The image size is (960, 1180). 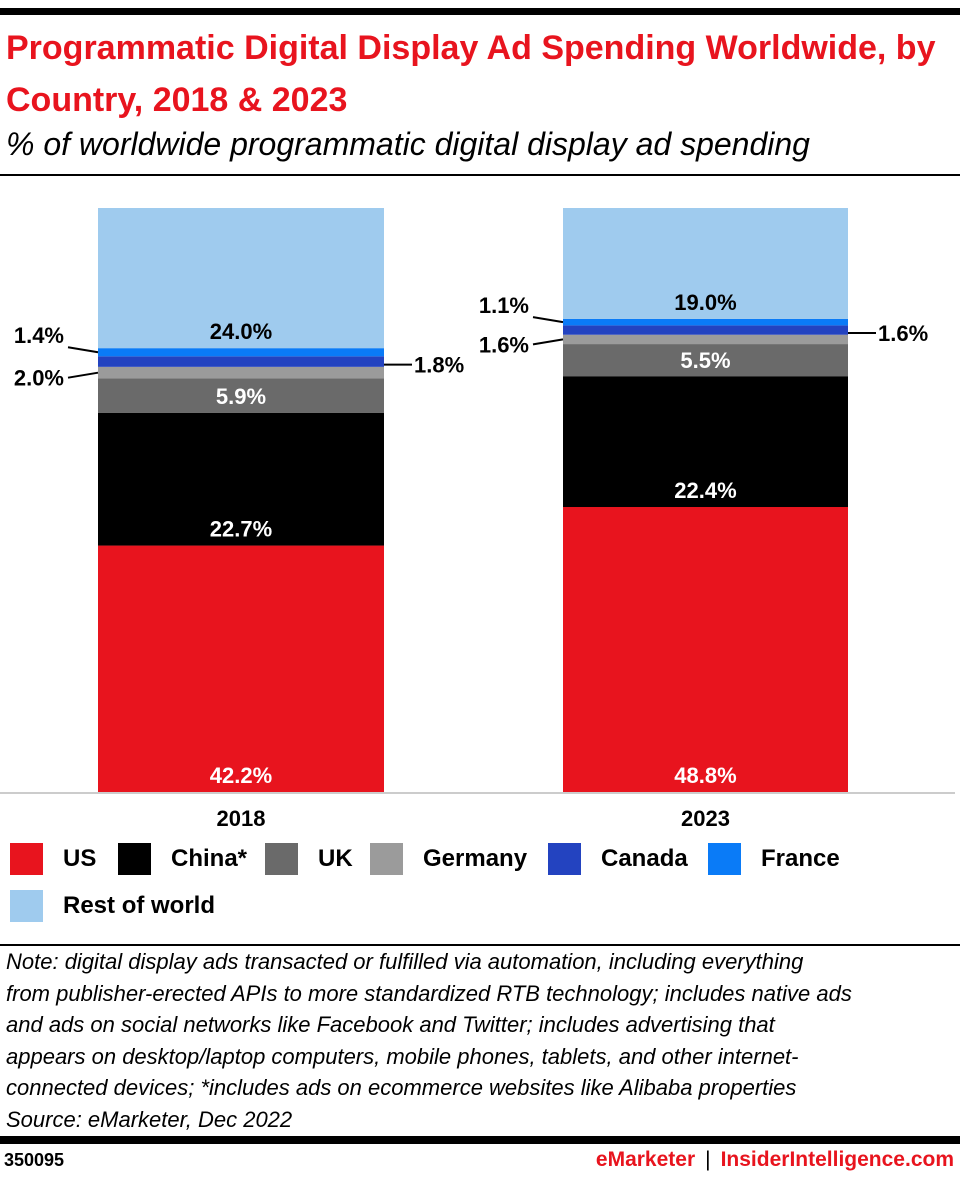 What do you see at coordinates (504, 305) in the screenshot?
I see `data-label: 1.1%` at bounding box center [504, 305].